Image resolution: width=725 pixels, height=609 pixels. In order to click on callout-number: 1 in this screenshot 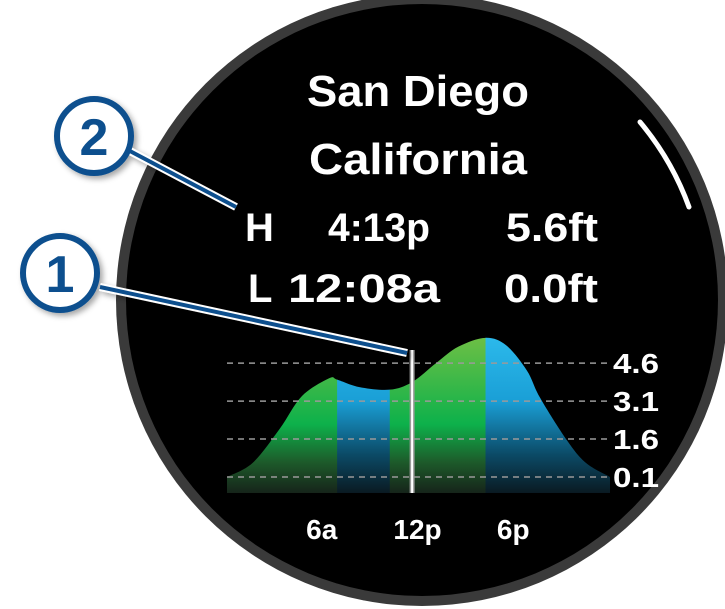, I will do `click(60, 275)`.